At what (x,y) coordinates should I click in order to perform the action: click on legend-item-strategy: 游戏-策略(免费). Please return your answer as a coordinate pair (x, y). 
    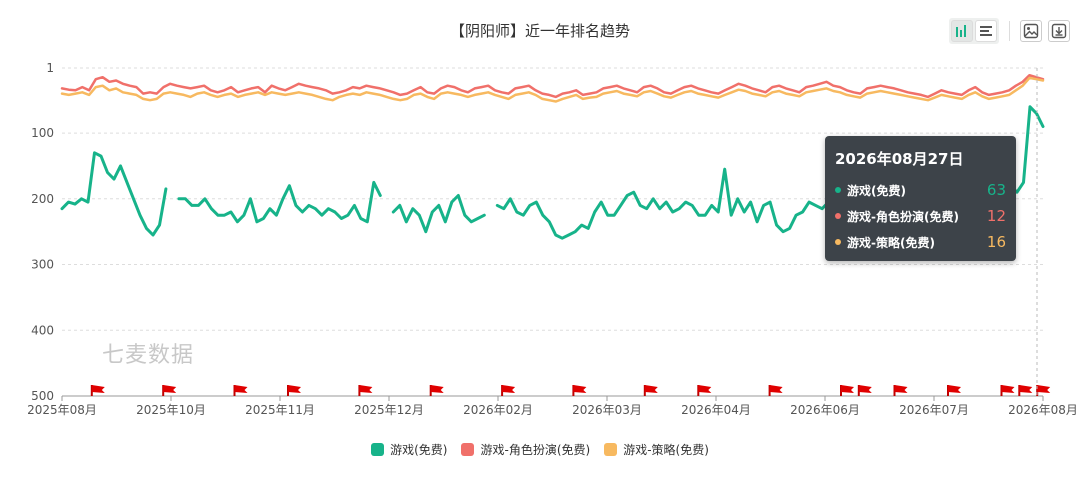
    Looking at the image, I should click on (656, 449).